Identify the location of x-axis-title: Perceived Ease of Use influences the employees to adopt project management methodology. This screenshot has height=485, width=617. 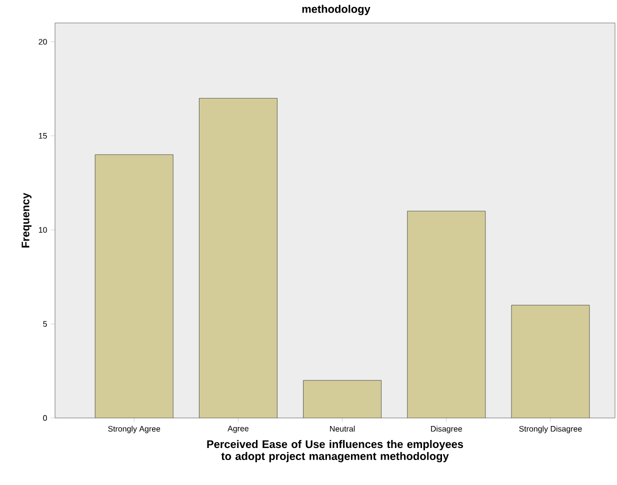
(335, 451).